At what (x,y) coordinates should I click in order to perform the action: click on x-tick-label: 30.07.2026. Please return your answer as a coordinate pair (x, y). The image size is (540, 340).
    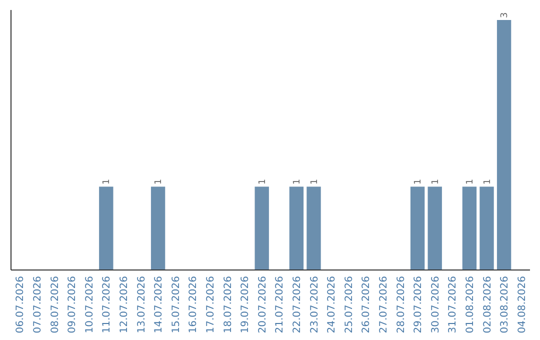
    Looking at the image, I should click on (436, 305).